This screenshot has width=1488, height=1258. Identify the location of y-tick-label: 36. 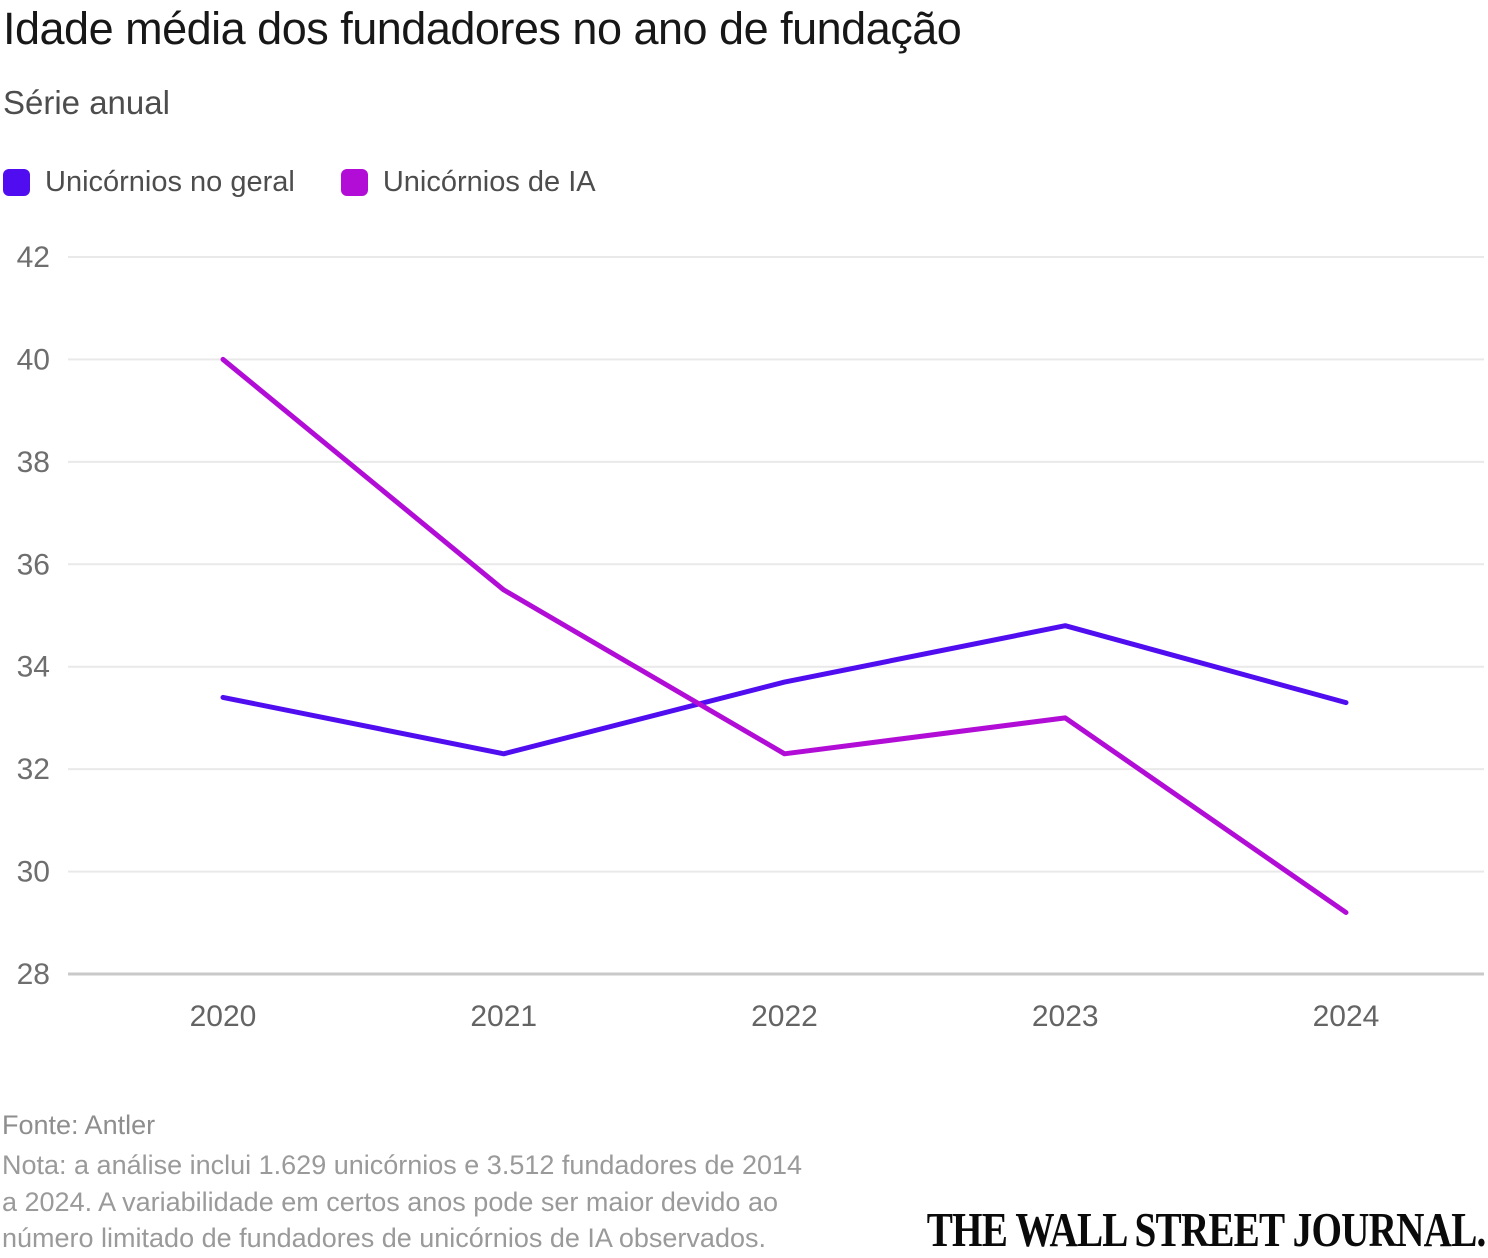
(33, 564).